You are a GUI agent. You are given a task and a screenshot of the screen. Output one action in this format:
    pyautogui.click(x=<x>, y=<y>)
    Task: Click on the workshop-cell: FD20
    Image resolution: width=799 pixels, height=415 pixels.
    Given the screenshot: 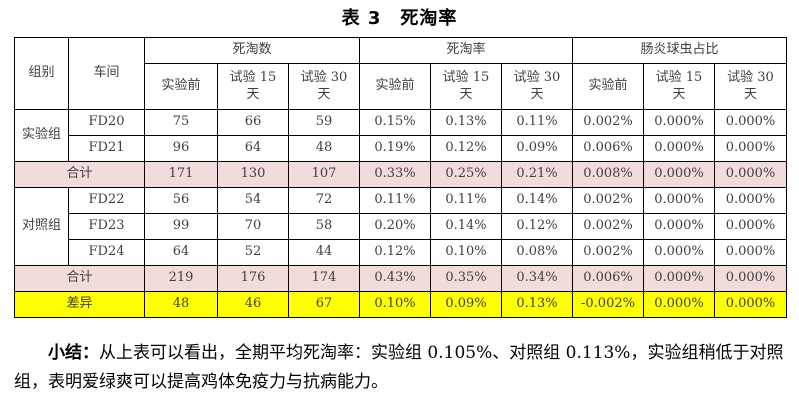 What is the action you would take?
    pyautogui.click(x=106, y=122)
    